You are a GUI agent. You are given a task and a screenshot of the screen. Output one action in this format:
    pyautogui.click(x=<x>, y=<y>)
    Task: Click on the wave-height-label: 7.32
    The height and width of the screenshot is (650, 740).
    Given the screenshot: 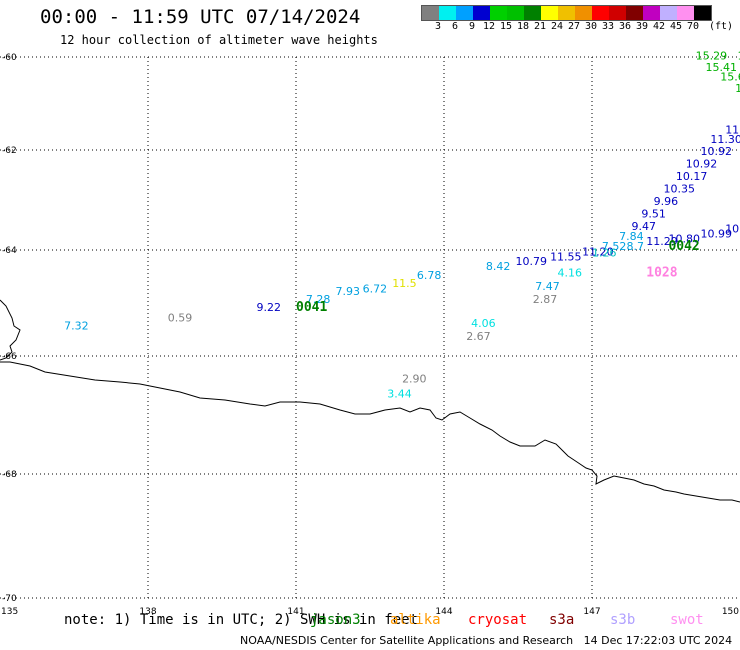 What is the action you would take?
    pyautogui.click(x=76, y=326)
    